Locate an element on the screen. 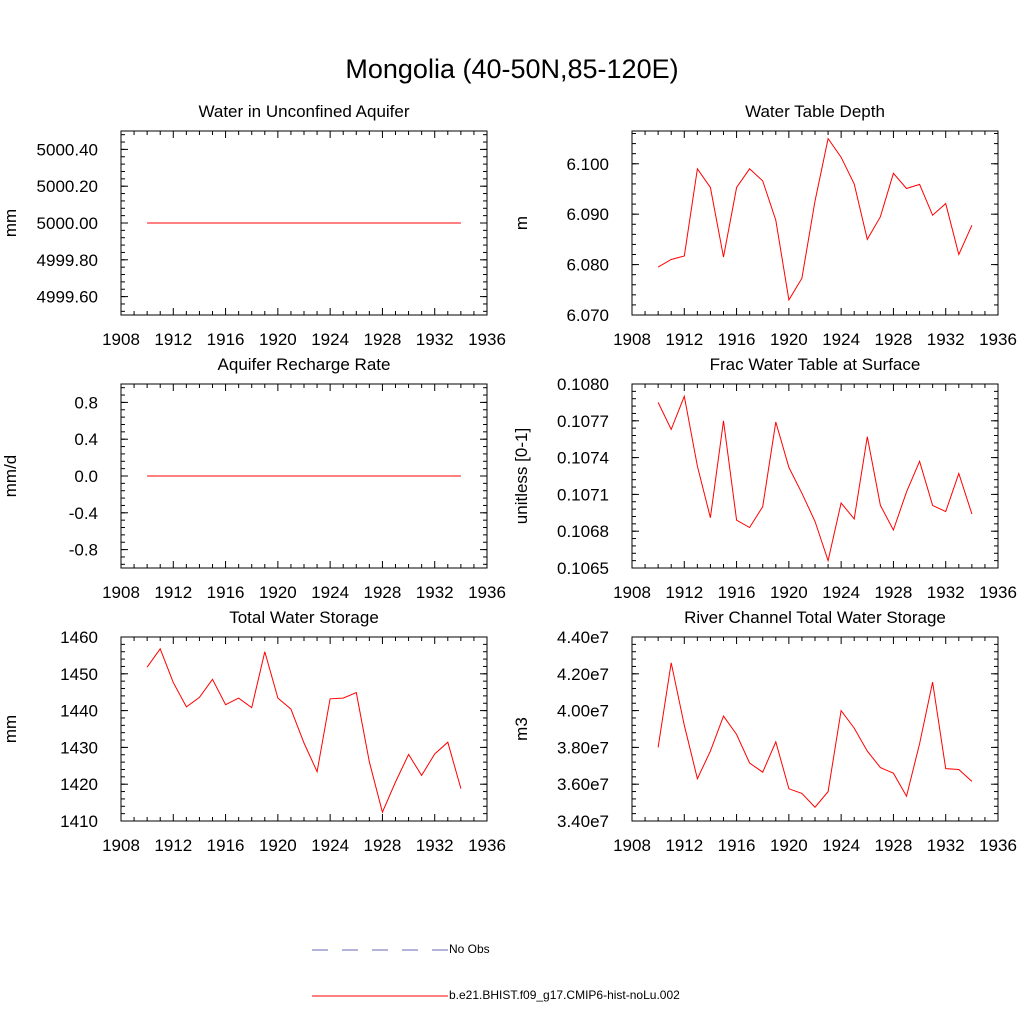  chart-title: Frac Water Table at Surface is located at coordinates (815, 364).